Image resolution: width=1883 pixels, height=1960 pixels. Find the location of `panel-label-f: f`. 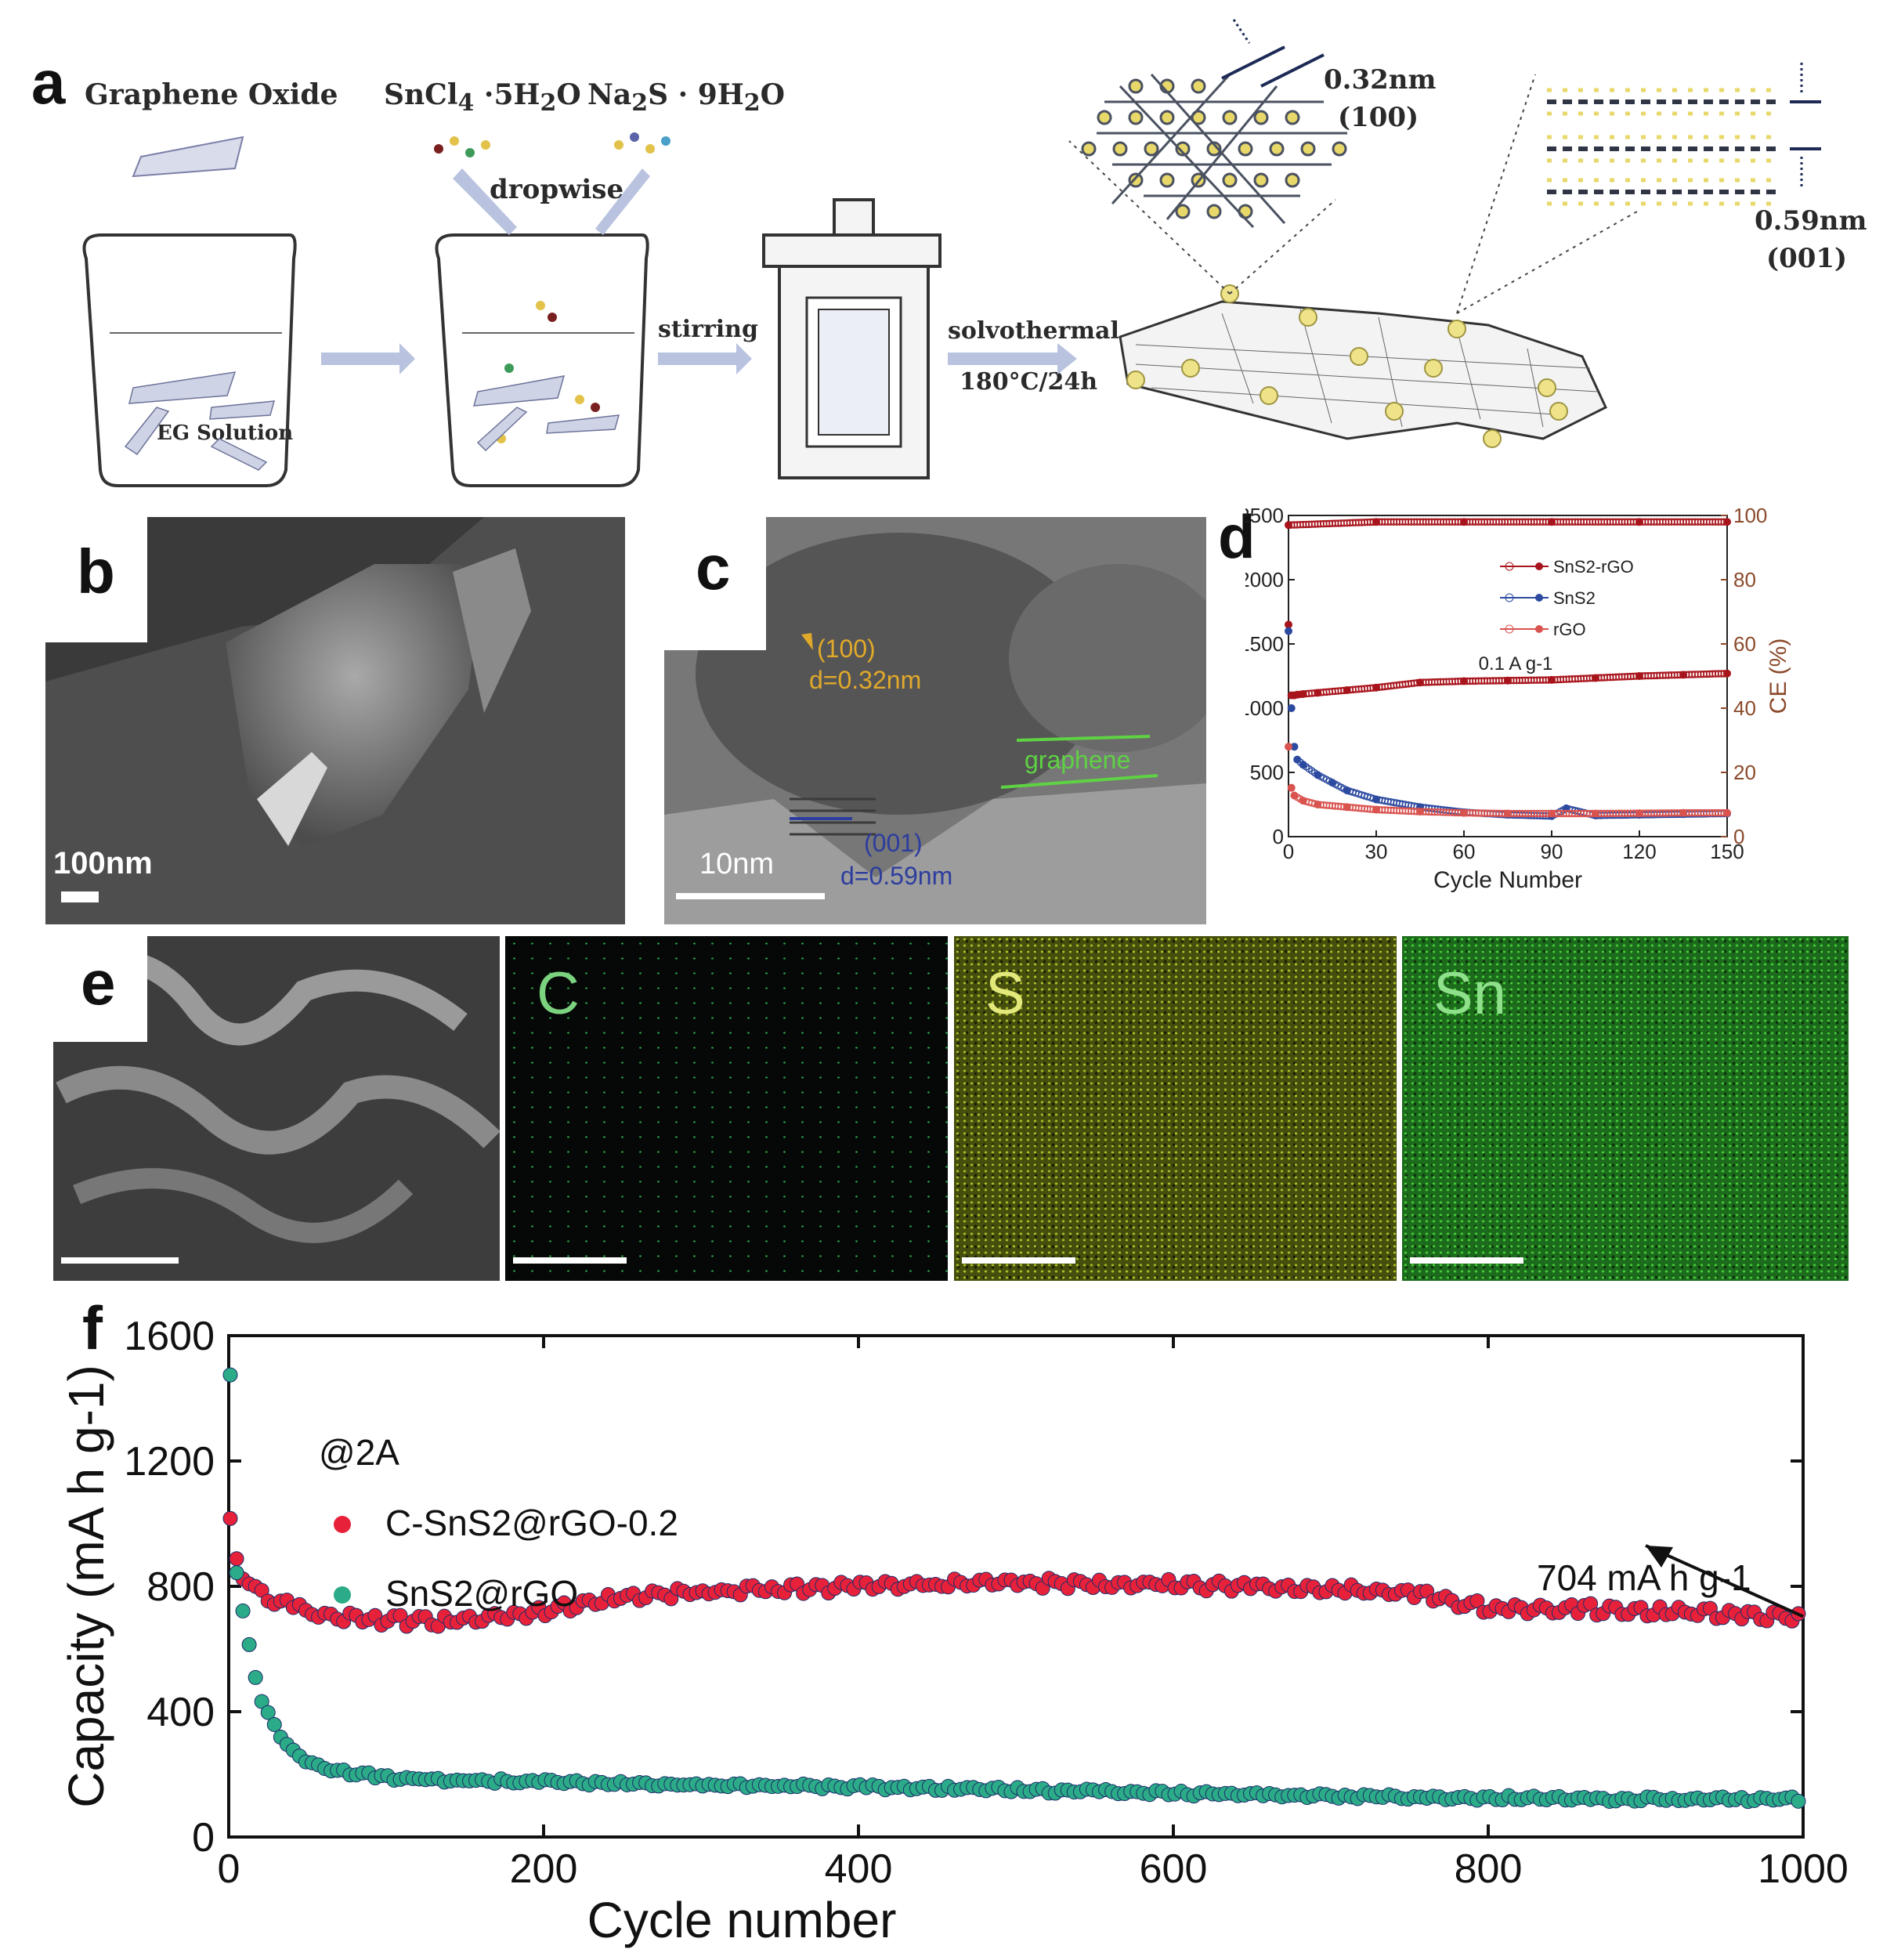

panel-label-f: f is located at coordinates (92, 1328).